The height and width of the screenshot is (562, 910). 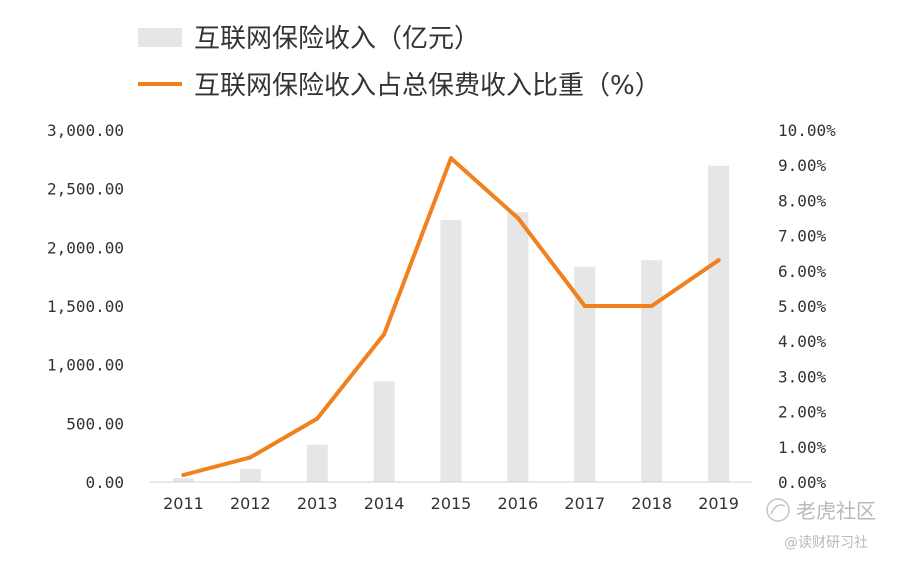 I want to click on y-left-tick-label: 1,500.00, so click(x=85, y=306).